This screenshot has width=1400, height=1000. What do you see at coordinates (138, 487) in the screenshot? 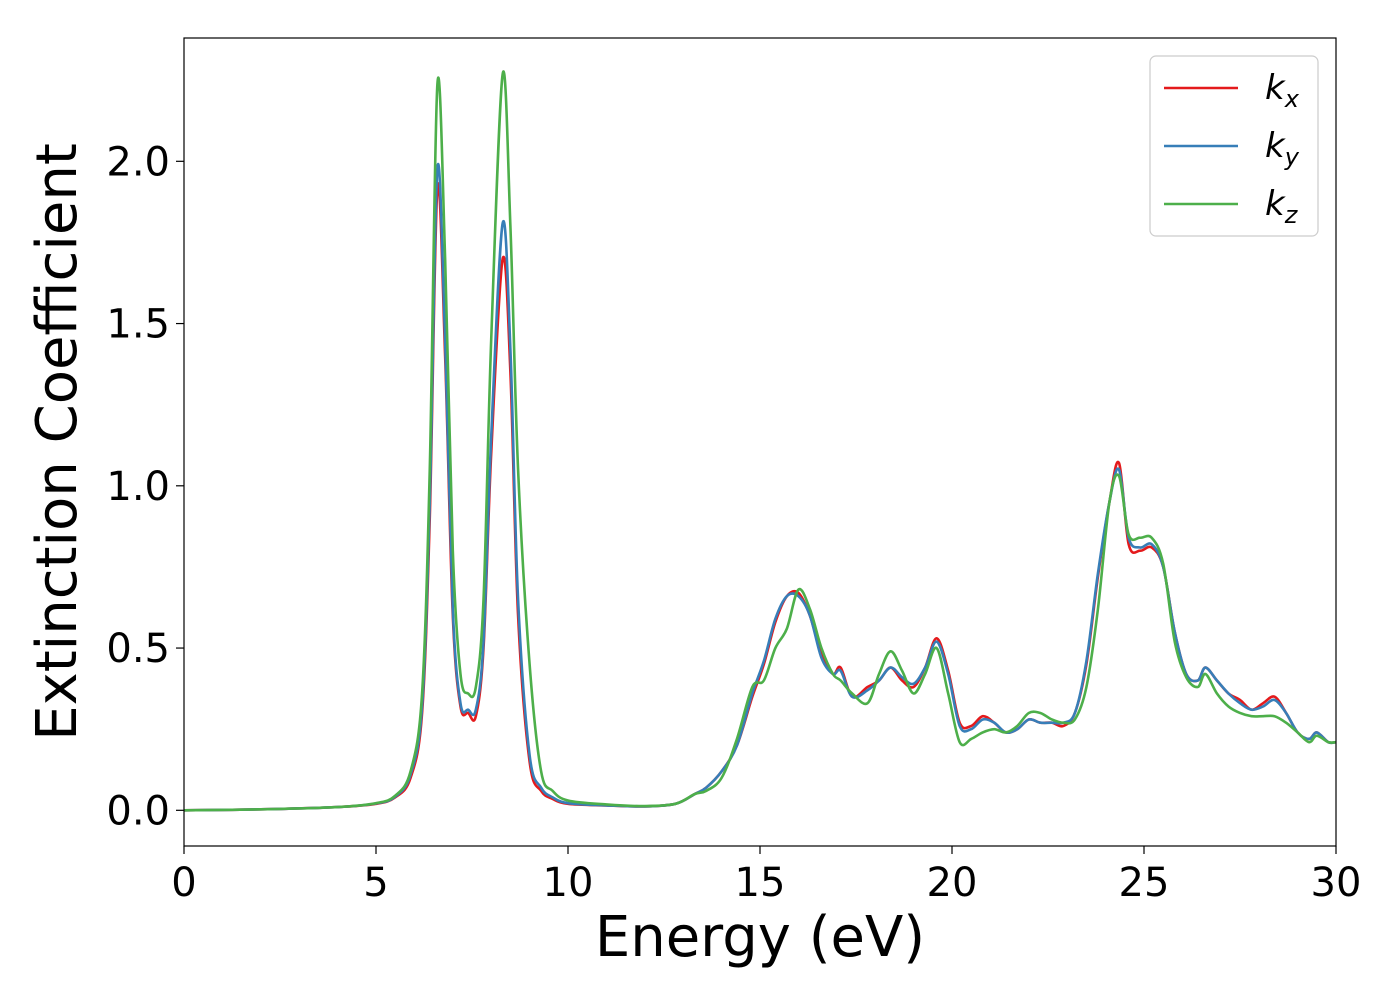
I see `y-tick-label: 1.0` at bounding box center [138, 487].